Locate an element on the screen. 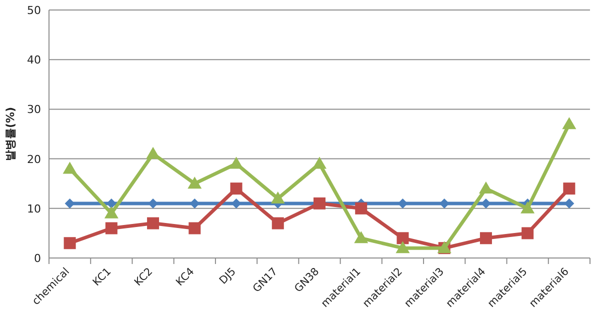 This screenshot has width=606, height=323. x-tick-label: KC2 is located at coordinates (144, 277).